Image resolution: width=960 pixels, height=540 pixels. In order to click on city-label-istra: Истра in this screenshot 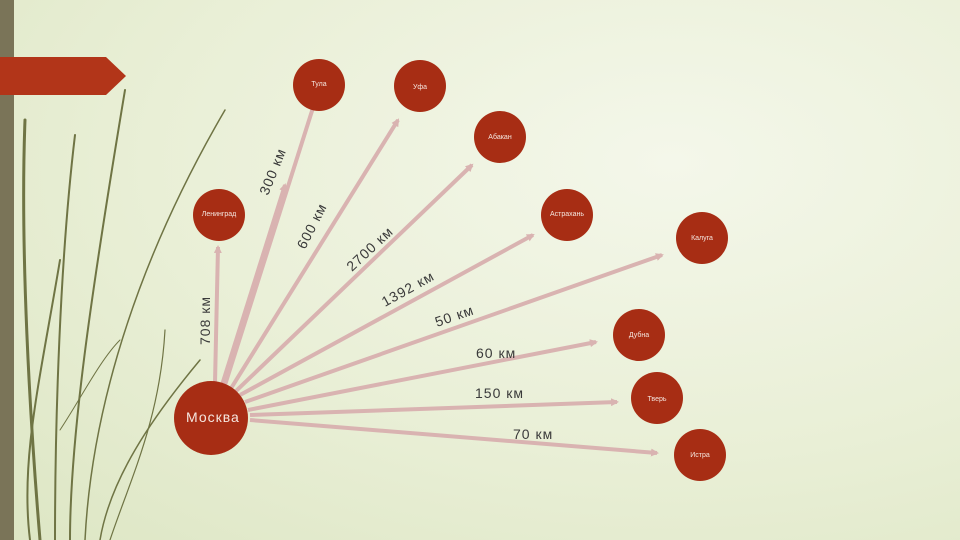, I will do `click(700, 455)`.